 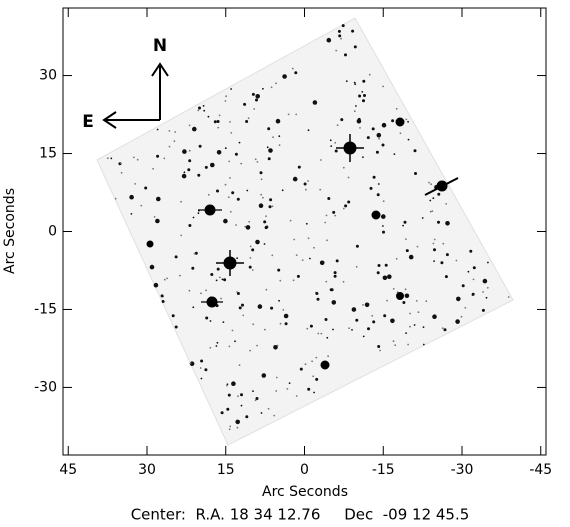 What do you see at coordinates (52, 232) in the screenshot?
I see `y-tick-label: 0` at bounding box center [52, 232].